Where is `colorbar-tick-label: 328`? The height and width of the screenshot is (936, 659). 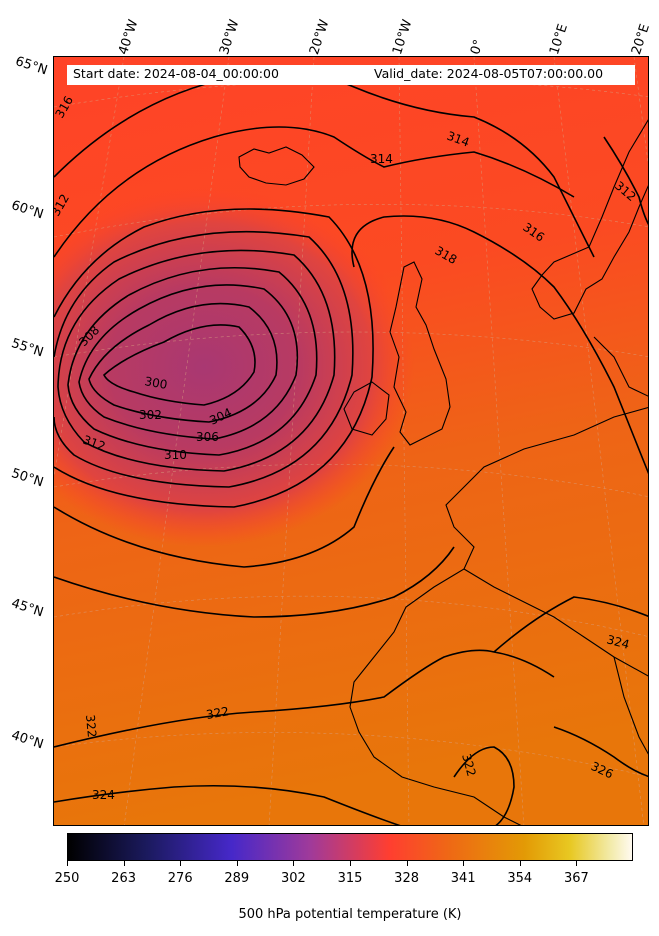 colorbar-tick-label: 328 is located at coordinates (407, 878).